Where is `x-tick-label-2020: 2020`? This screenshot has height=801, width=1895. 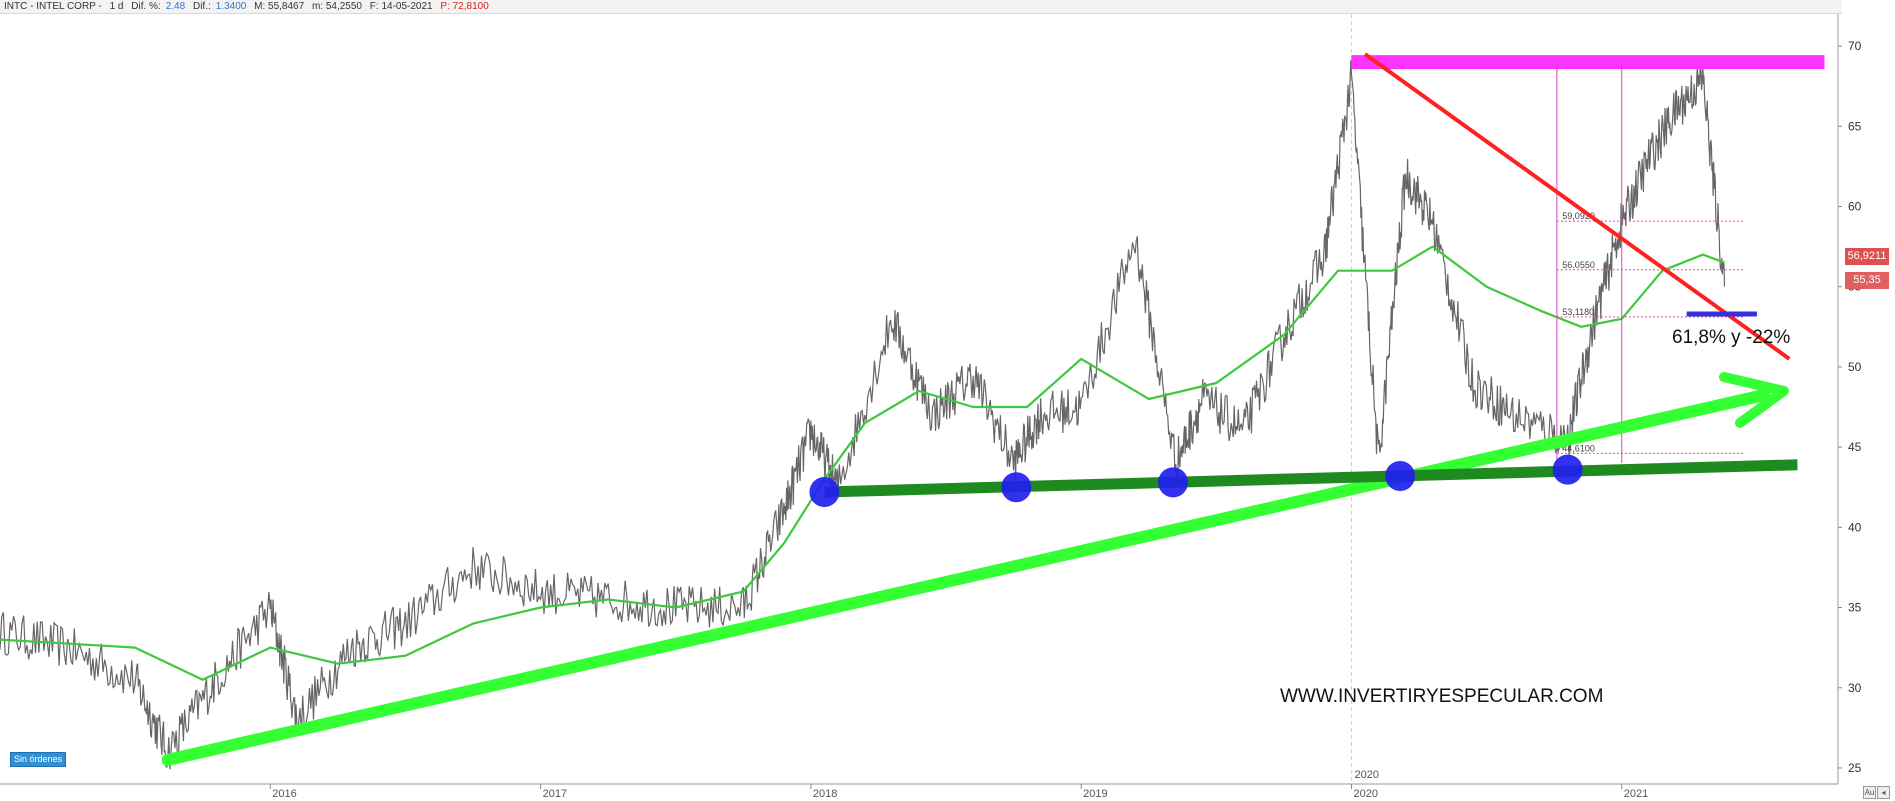
x-tick-label-2020: 2020 is located at coordinates (1365, 794).